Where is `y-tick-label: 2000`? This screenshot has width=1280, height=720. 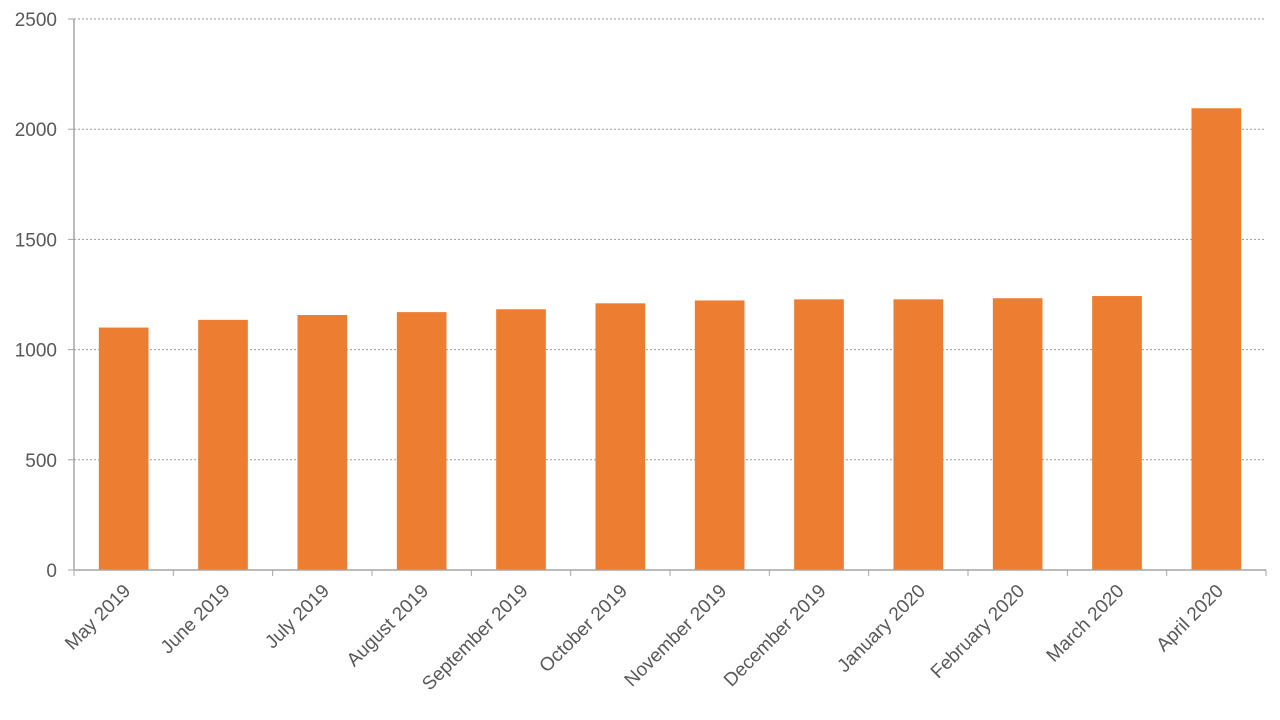 y-tick-label: 2000 is located at coordinates (36, 130).